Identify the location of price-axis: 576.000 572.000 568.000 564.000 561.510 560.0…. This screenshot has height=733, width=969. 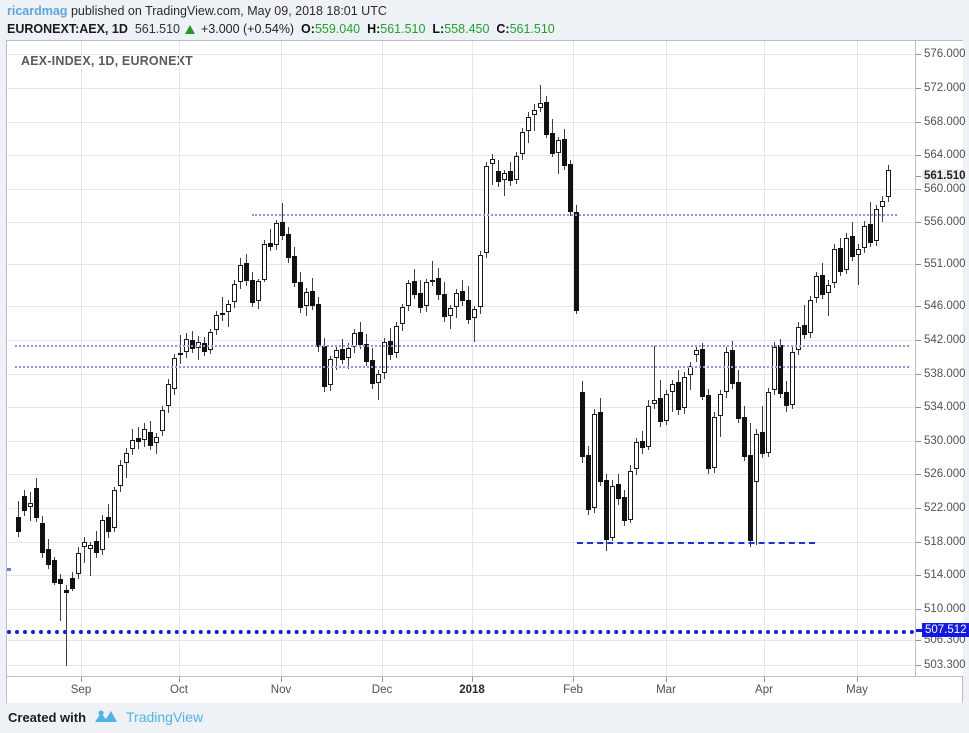
(942, 358).